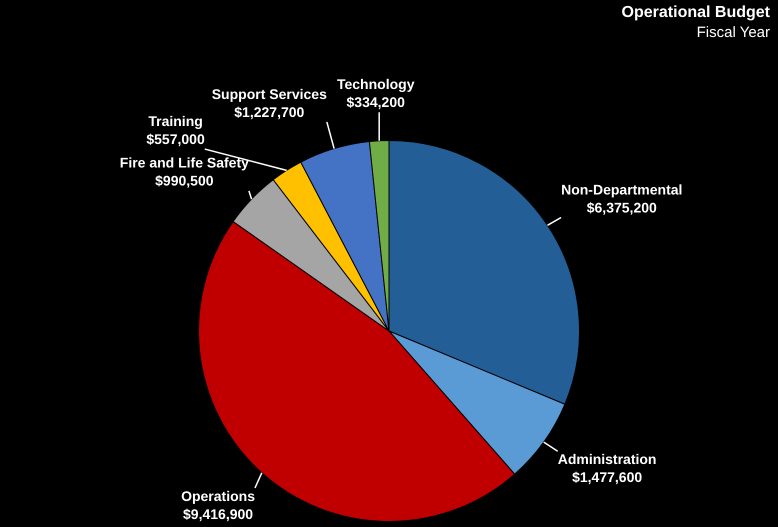 This screenshot has width=778, height=527. I want to click on slice-label: Training, so click(175, 120).